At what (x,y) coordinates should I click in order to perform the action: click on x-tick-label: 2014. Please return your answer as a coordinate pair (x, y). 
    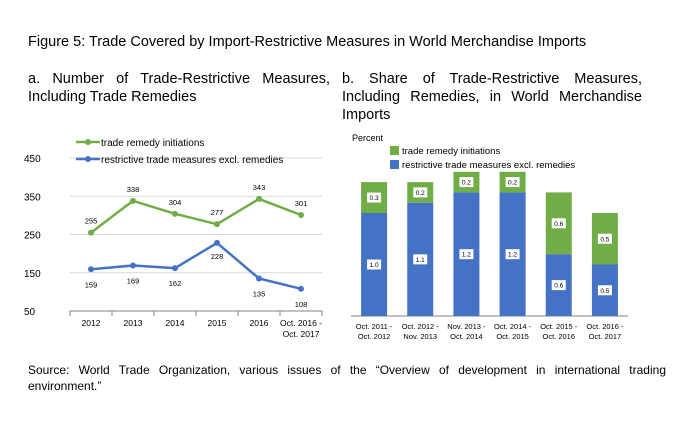
    Looking at the image, I should click on (175, 323).